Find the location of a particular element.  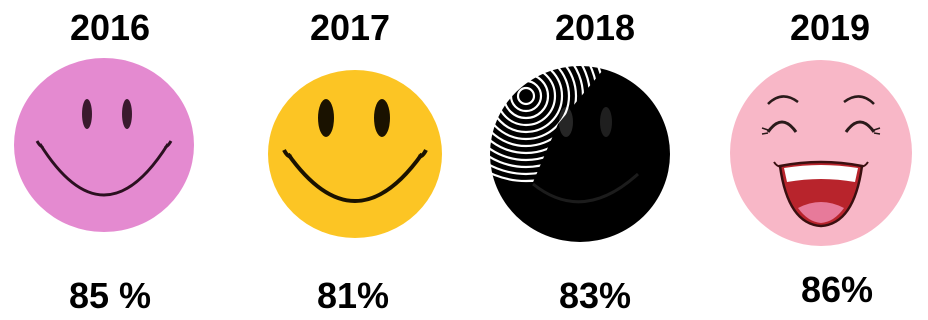

laughing-smiley-icon is located at coordinates (821, 153).